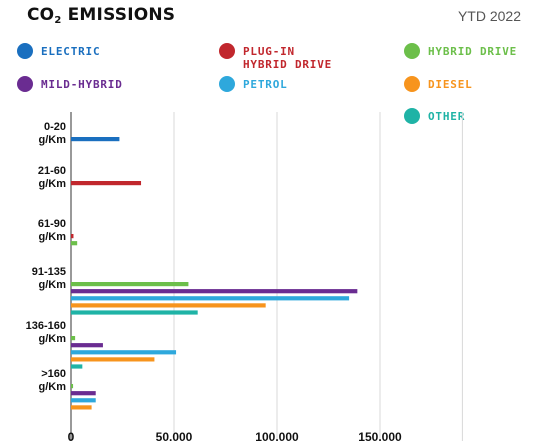 This screenshot has width=545, height=441. I want to click on legend-item-plug-in-hybrid: PLUG-IN HYBRID DRIVE, so click(275, 57).